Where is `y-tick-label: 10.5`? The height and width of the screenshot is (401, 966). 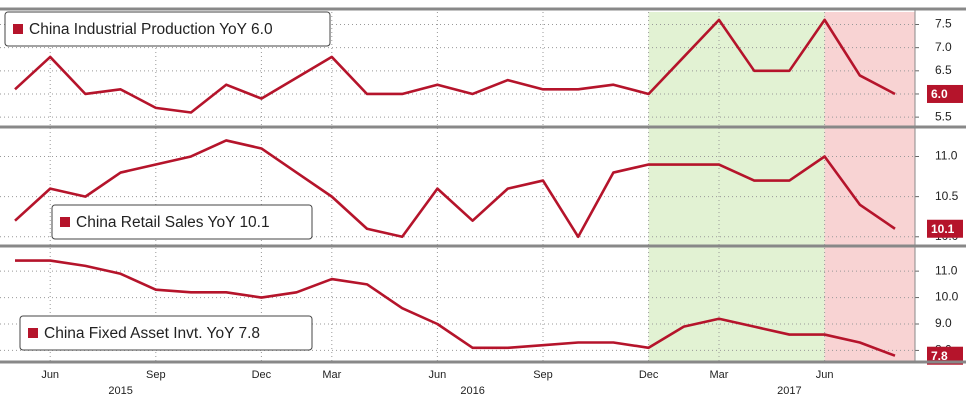
y-tick-label: 10.5 is located at coordinates (947, 196).